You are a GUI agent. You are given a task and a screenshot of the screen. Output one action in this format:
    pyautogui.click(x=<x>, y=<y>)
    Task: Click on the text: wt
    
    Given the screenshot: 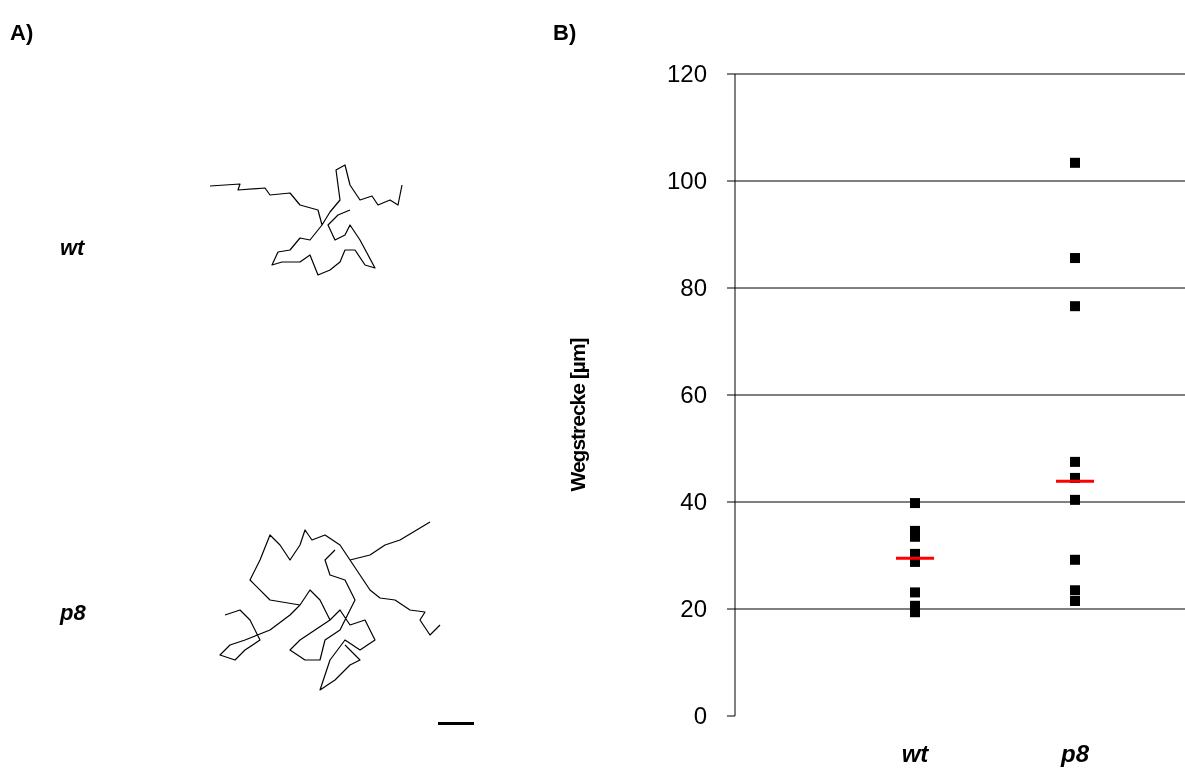 What is the action you would take?
    pyautogui.click(x=73, y=247)
    